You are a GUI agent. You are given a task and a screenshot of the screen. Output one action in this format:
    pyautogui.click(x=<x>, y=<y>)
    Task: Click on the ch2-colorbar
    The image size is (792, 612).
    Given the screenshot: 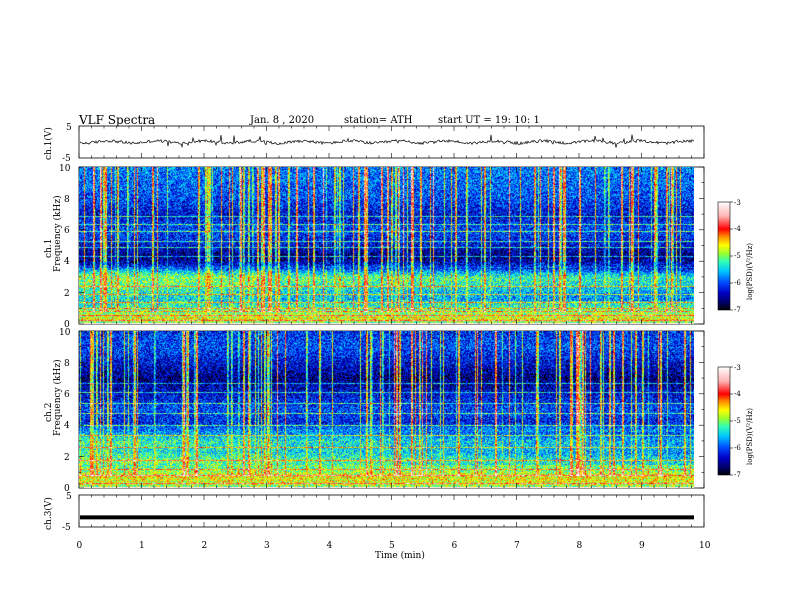 What is the action you would take?
    pyautogui.click(x=724, y=421)
    